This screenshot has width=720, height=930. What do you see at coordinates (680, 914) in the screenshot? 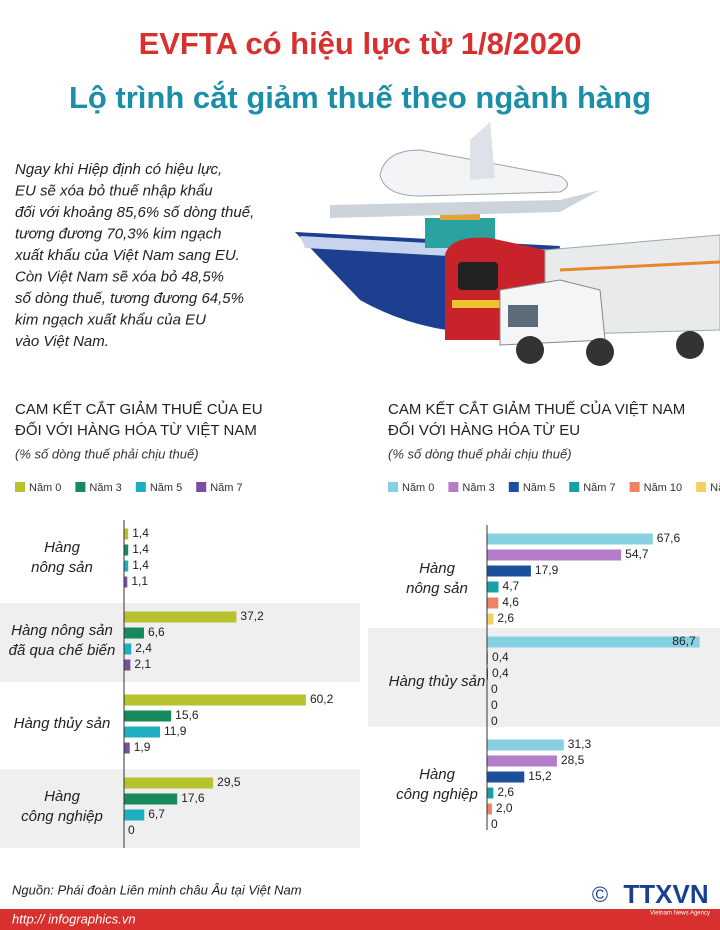
I see `logo-sub: Vietnam News Agency` at bounding box center [680, 914].